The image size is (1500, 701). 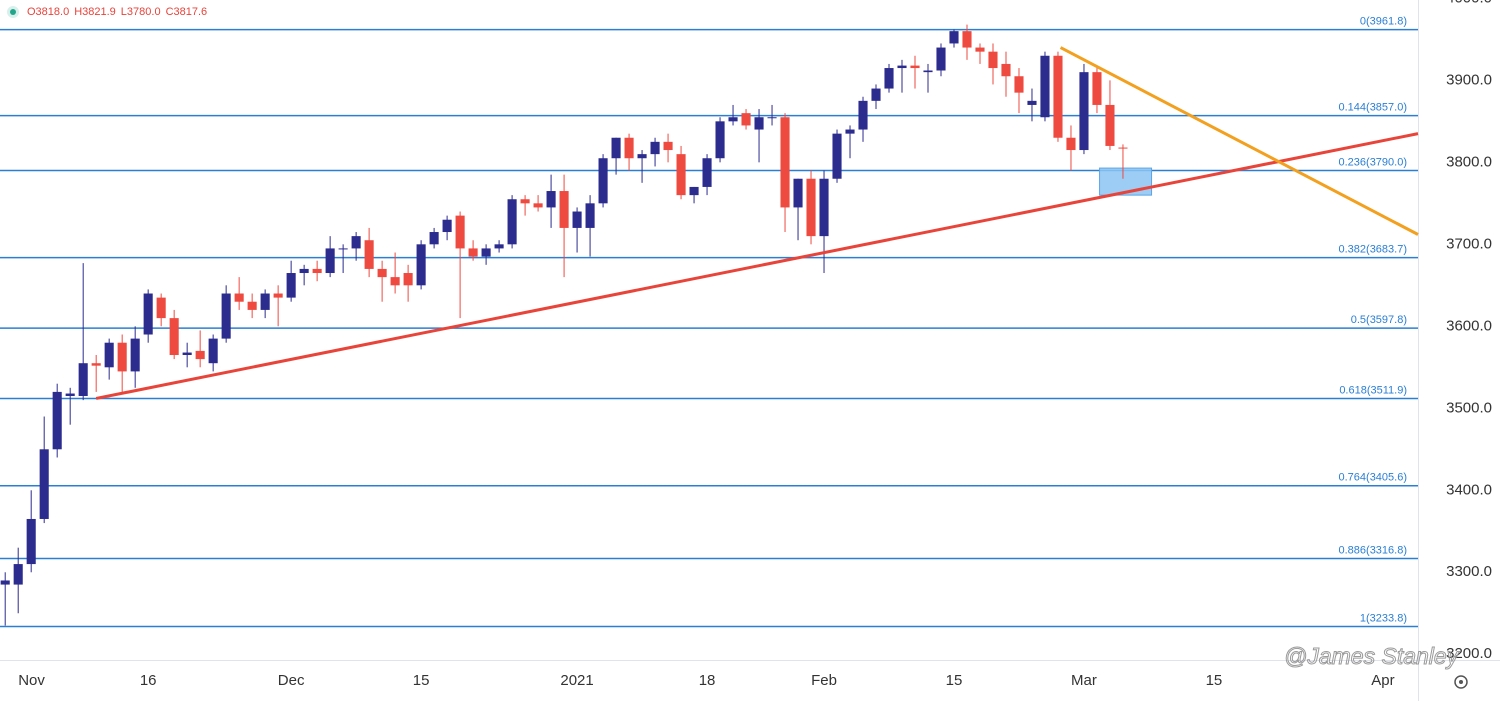 I want to click on fib-label: 0.382(3683.7), so click(x=1373, y=250).